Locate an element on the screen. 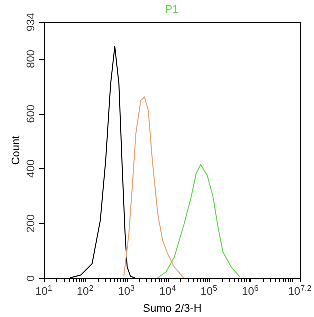 This screenshot has width=314, height=317. y-tick-label: 800 is located at coordinates (32, 59).